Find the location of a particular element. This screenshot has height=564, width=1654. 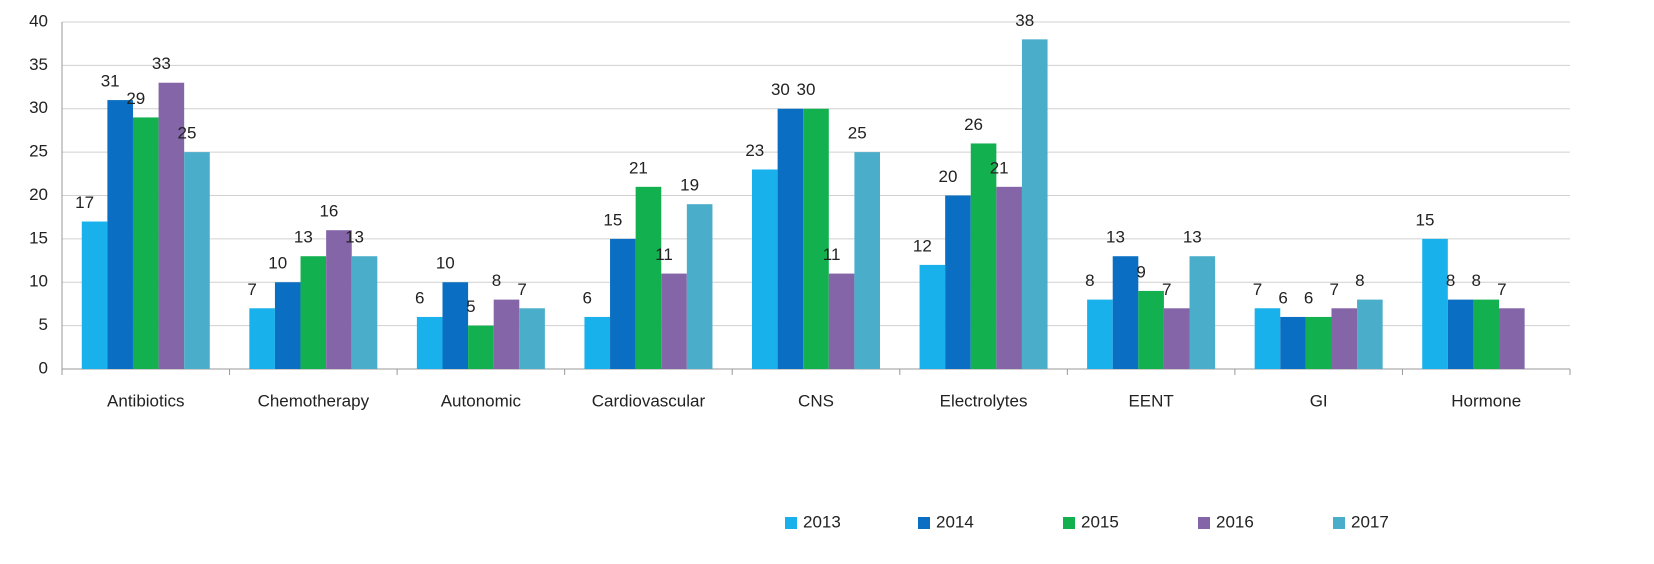

data-label: 9 is located at coordinates (1140, 271).